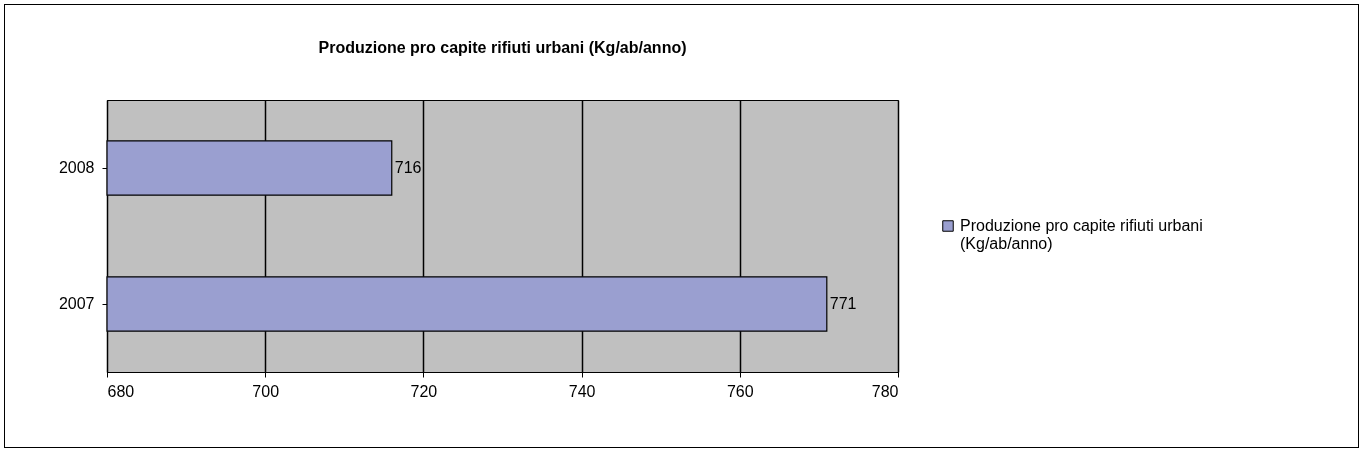 The image size is (1367, 454). I want to click on chart-title: Produzione pro capite rifiuti urbani (Kg/ab/anno), so click(502, 47).